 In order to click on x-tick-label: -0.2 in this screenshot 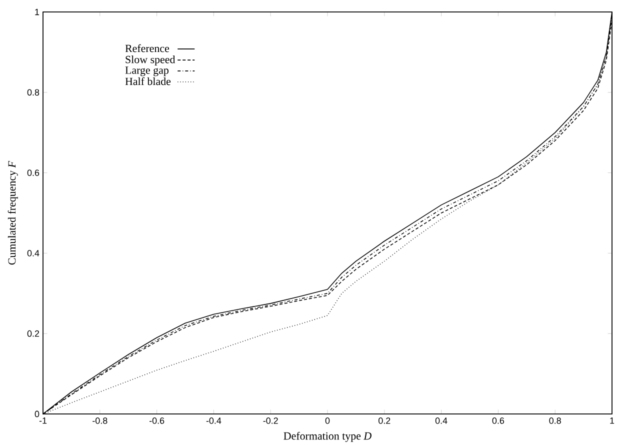, I will do `click(270, 421)`.